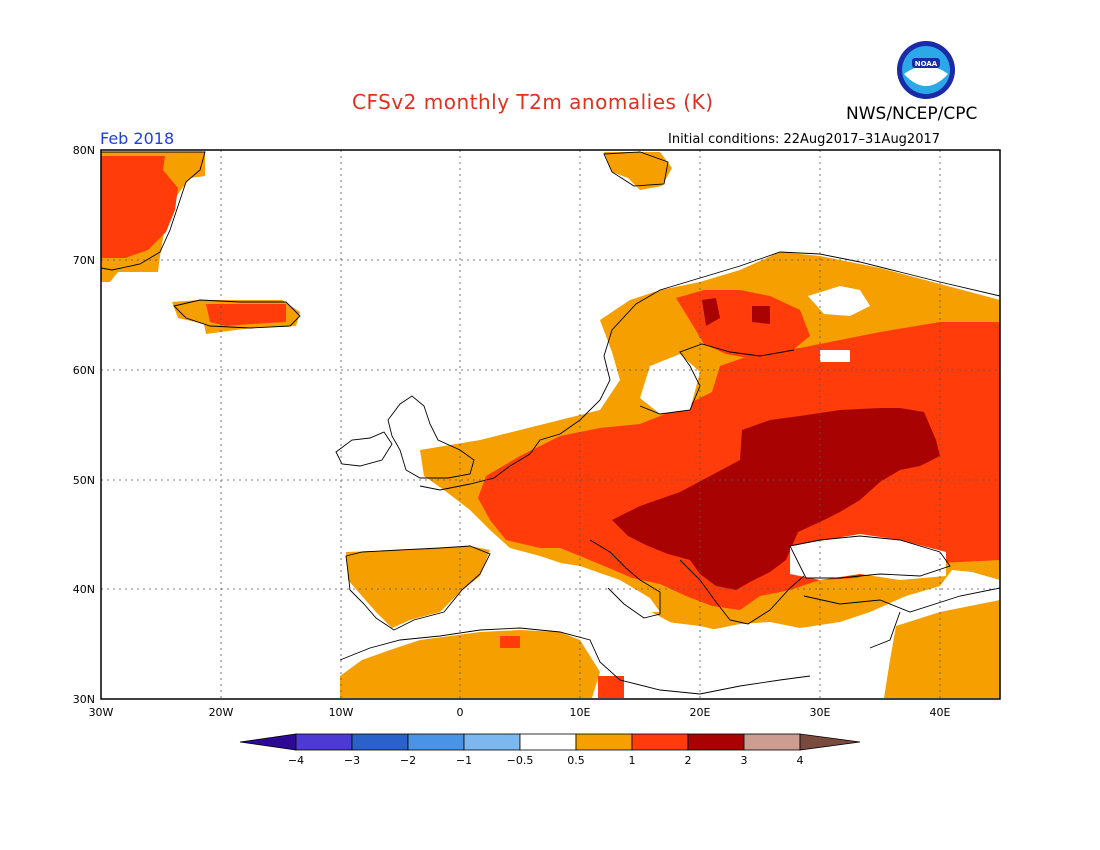 This screenshot has width=1100, height=850. What do you see at coordinates (84, 370) in the screenshot?
I see `lat-label: 60N` at bounding box center [84, 370].